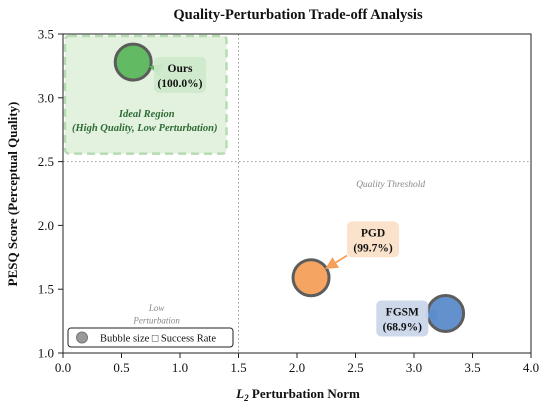 This screenshot has height=404, width=550. I want to click on quality-threshold-label: Quality Threshold, so click(390, 185).